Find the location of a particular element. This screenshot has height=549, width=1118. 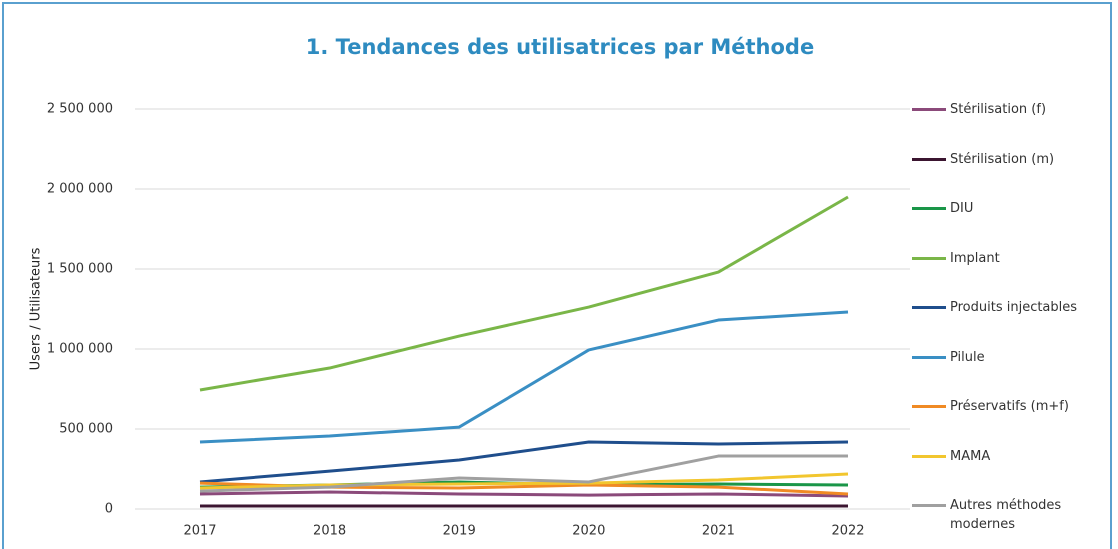

legend-item: Implant is located at coordinates (1008, 258).